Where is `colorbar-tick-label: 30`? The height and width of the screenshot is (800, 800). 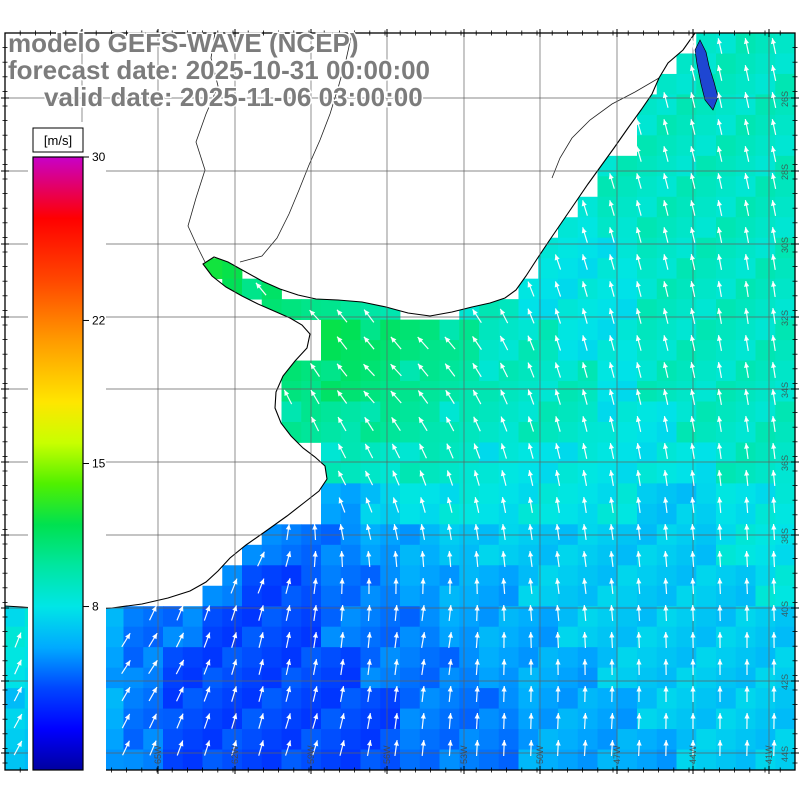
colorbar-tick-label: 30 is located at coordinates (99, 157).